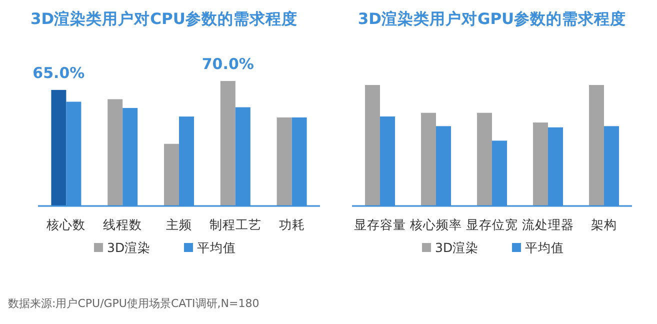 This screenshot has width=657, height=324. I want to click on chart-title: 3D渲染类用户对CPU参数的需求程度, so click(164, 18).